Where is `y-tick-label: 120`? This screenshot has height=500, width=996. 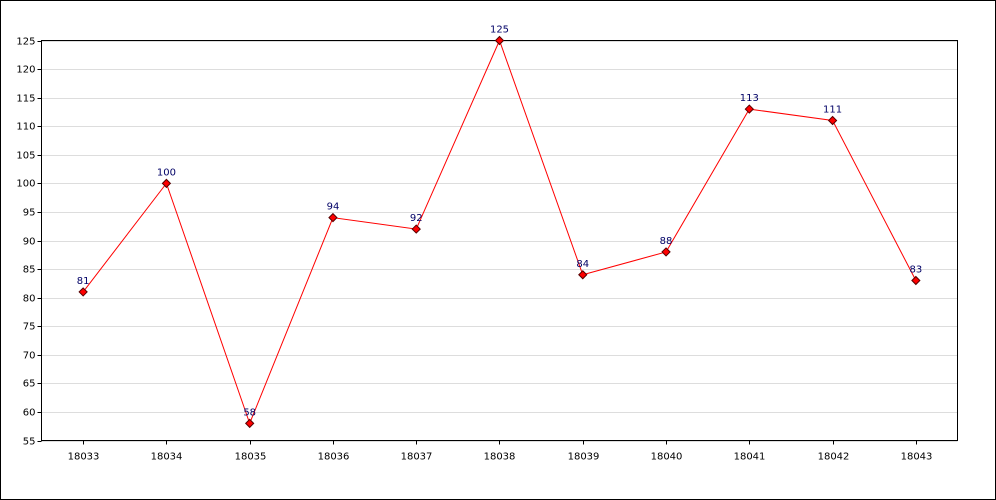
y-tick-label: 120 is located at coordinates (25, 70).